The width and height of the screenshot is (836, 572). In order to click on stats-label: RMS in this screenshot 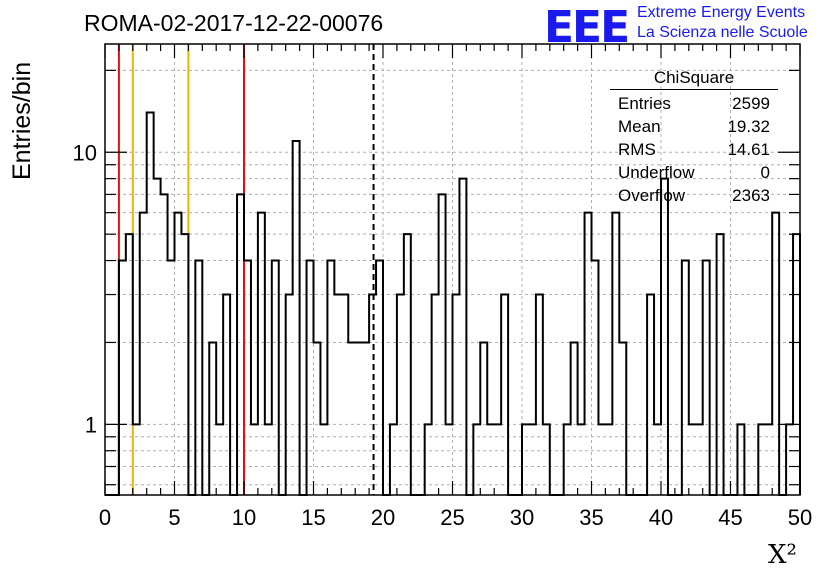, I will do `click(637, 149)`.